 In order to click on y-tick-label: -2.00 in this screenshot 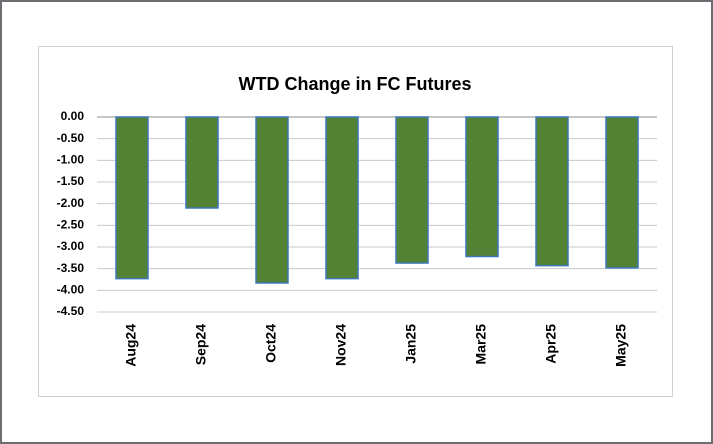, I will do `click(71, 203)`.